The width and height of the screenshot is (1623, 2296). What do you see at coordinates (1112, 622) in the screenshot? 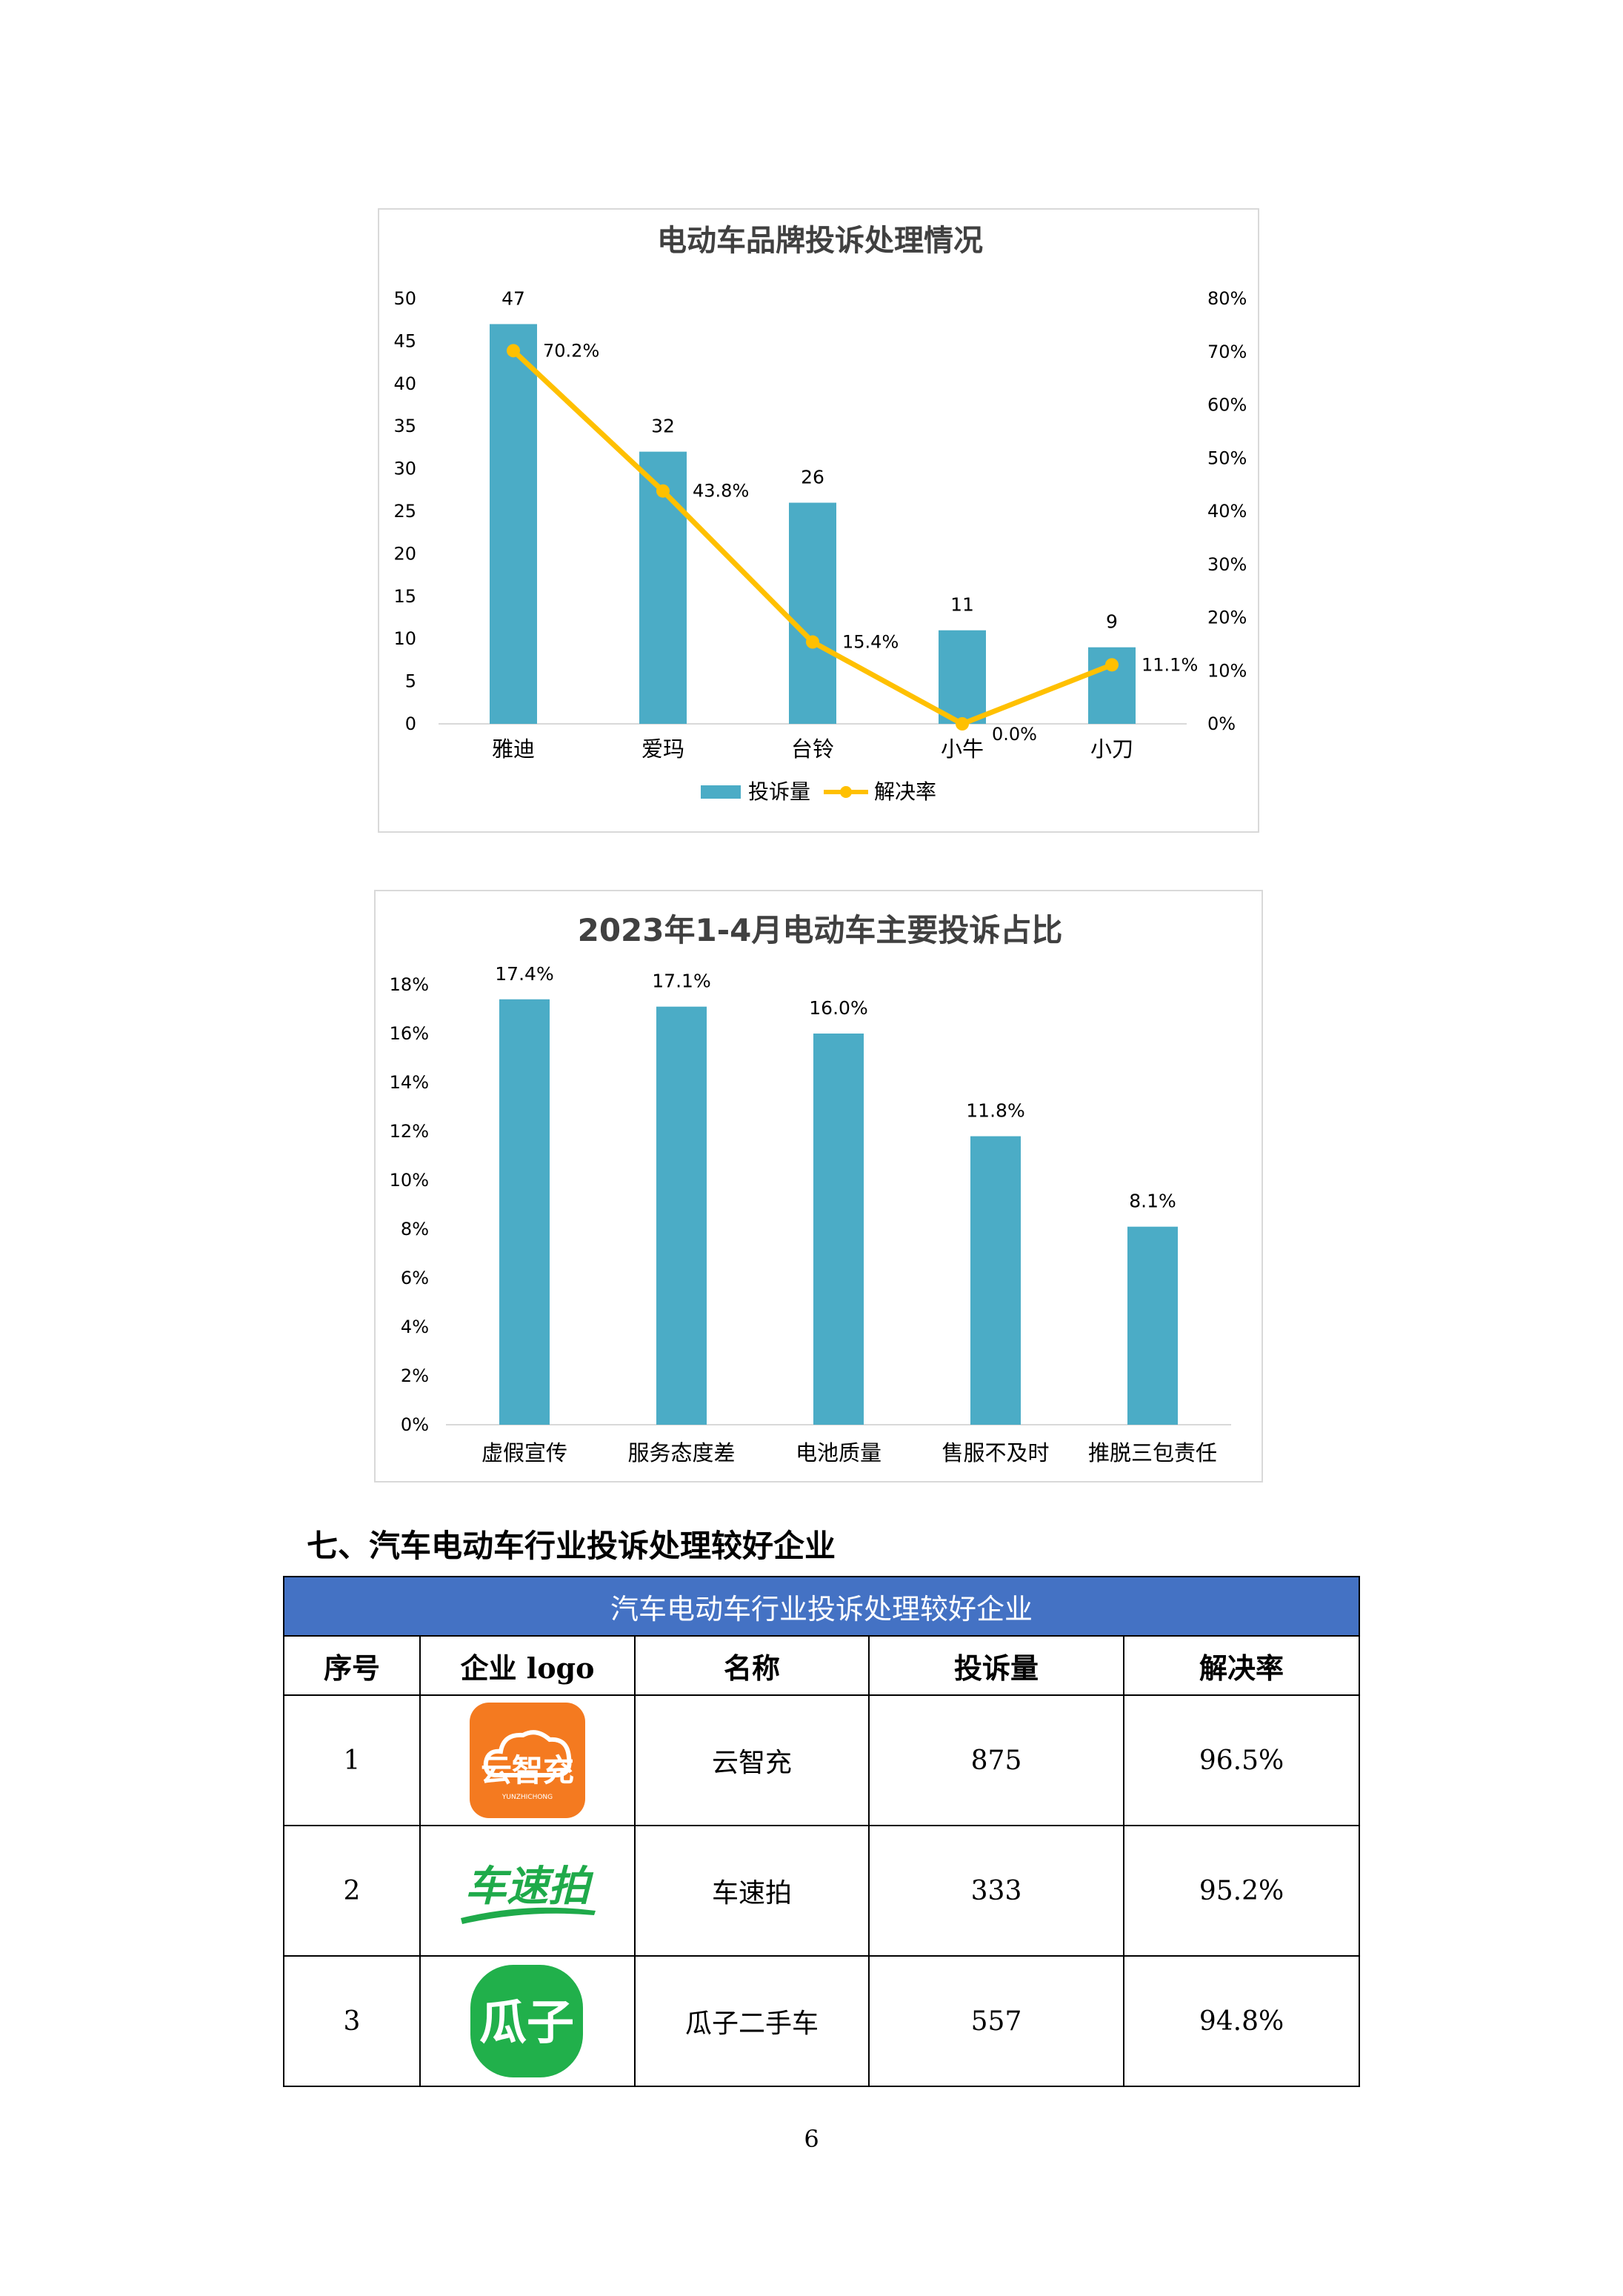
I see `bar-data-label: 9` at bounding box center [1112, 622].